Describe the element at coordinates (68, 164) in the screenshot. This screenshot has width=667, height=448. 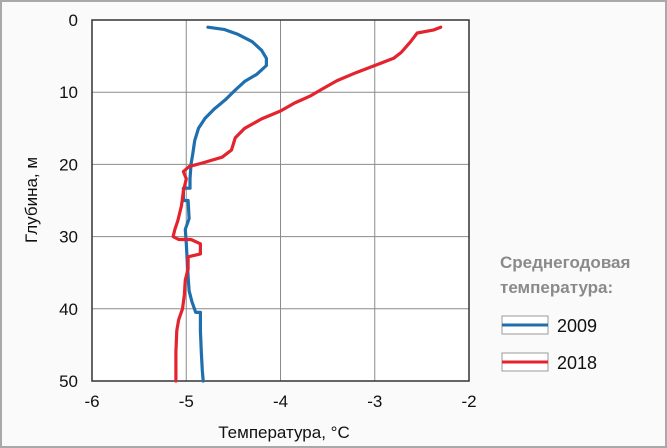
I see `y-tick-label: 20` at that location.